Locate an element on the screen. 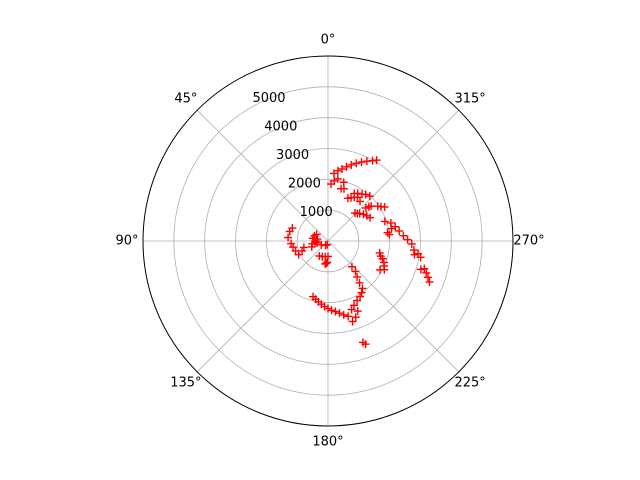 The width and height of the screenshot is (640, 480). angle-tick-label: 135° is located at coordinates (185, 383).